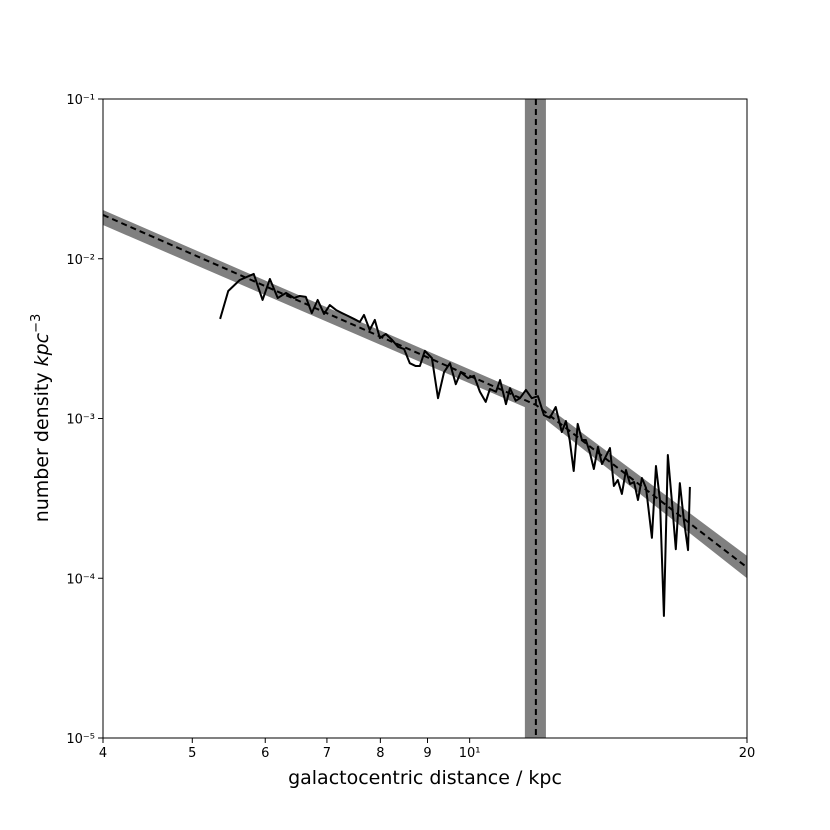 Image resolution: width=830 pixels, height=830 pixels. What do you see at coordinates (80, 420) in the screenshot?
I see `y-tick-label: 10⁻³` at bounding box center [80, 420].